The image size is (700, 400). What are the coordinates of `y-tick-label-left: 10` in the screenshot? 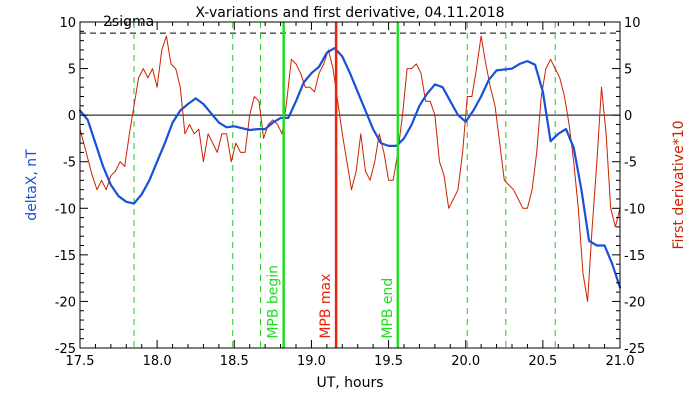 It's located at (67, 23).